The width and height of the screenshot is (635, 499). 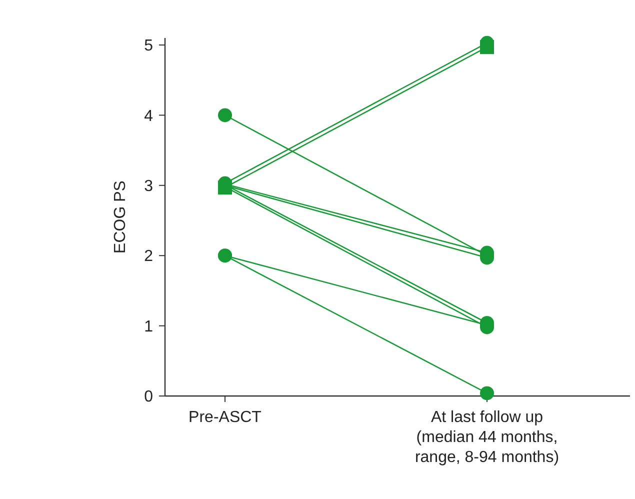 What do you see at coordinates (225, 417) in the screenshot?
I see `x-tick-label: Pre-ASCT` at bounding box center [225, 417].